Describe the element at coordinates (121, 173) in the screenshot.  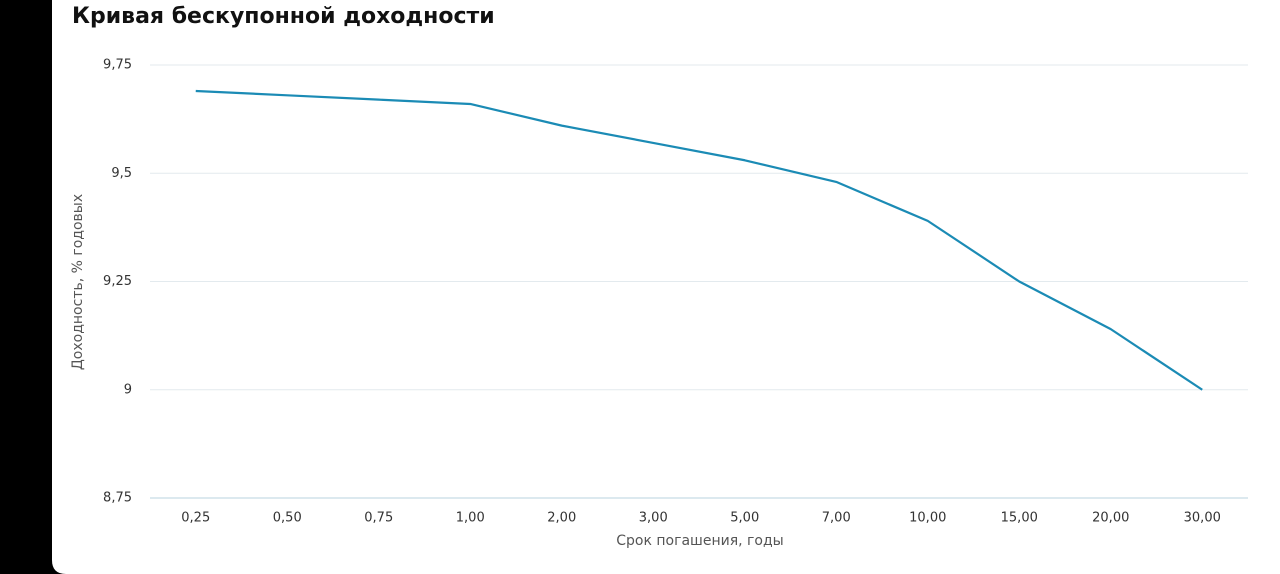
I see `y-tick-label: 9,5` at that location.